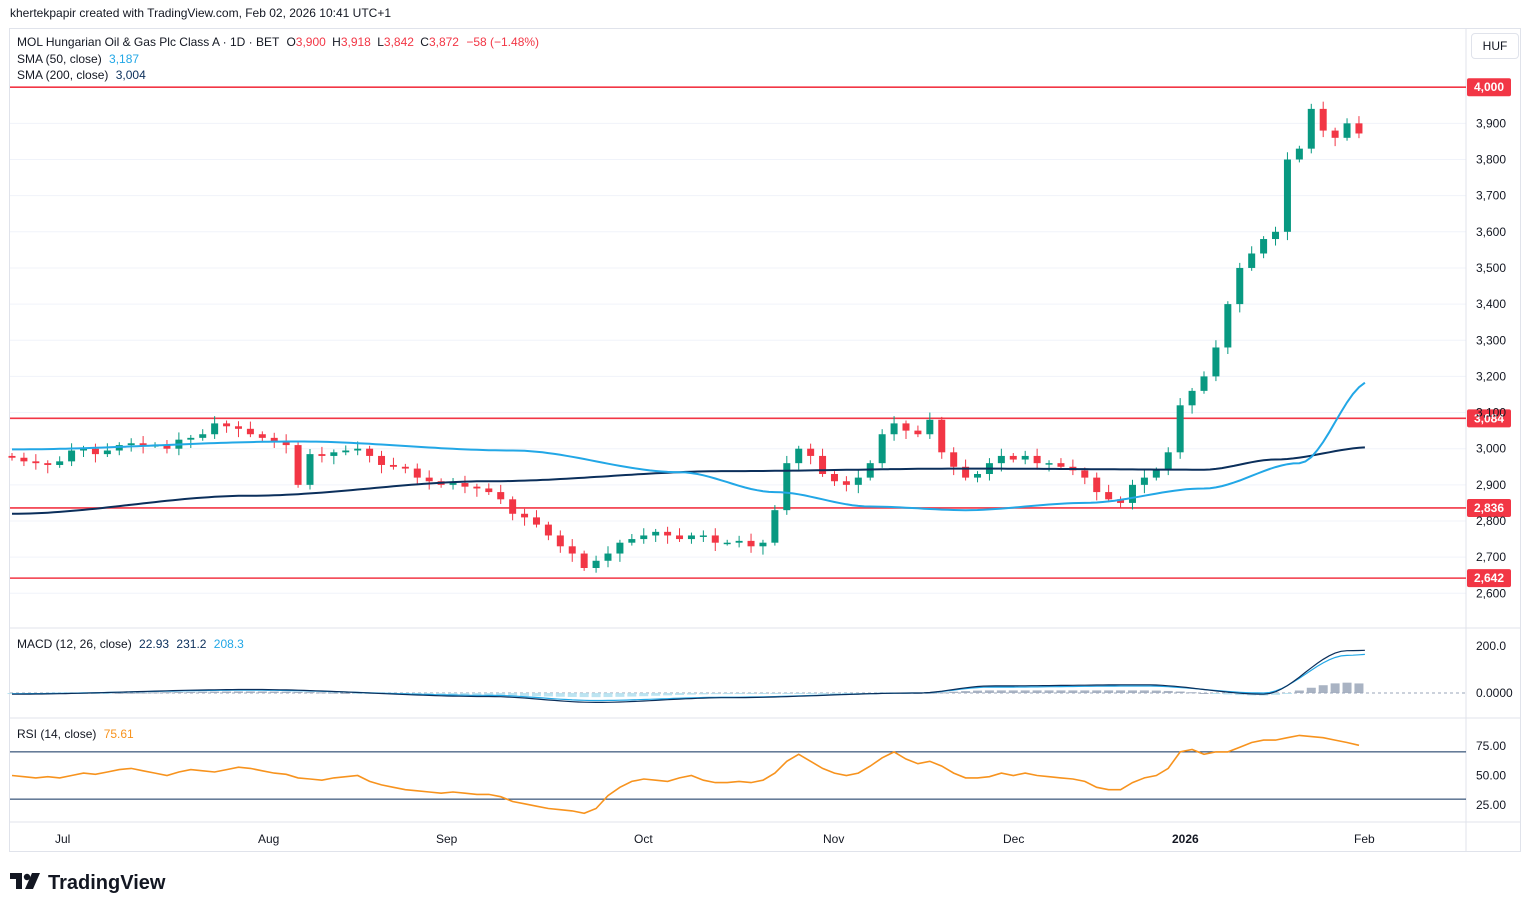 This screenshot has height=913, width=1531. I want to click on low-label: L, so click(380, 42).